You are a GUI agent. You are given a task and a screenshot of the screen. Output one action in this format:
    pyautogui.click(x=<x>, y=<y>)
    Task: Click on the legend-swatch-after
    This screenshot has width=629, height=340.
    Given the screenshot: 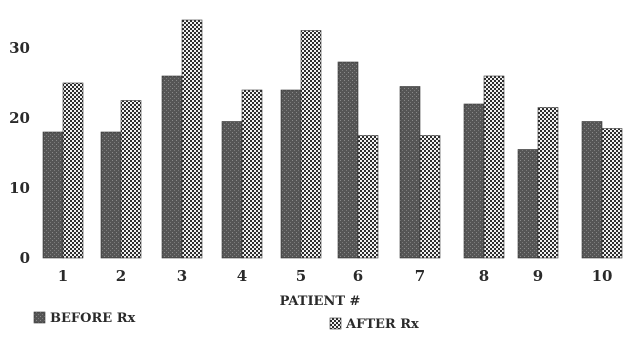 What is the action you would take?
    pyautogui.click(x=335, y=323)
    